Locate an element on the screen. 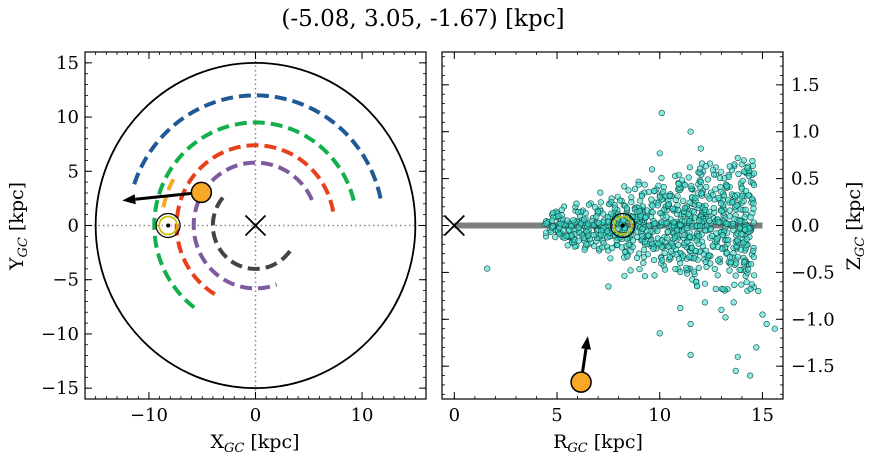  xy-y-tick-label: 10 is located at coordinates (67, 117).